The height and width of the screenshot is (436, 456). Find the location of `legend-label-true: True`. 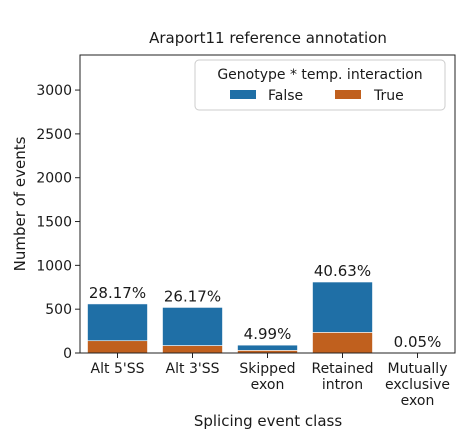

legend-label-true: True is located at coordinates (388, 96).